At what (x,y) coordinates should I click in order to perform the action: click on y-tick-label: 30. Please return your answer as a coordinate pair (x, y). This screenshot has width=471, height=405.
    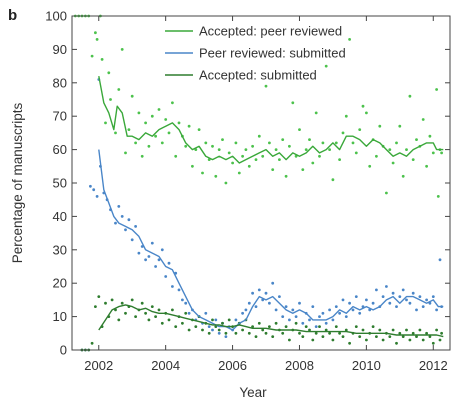
    Looking at the image, I should click on (60, 249).